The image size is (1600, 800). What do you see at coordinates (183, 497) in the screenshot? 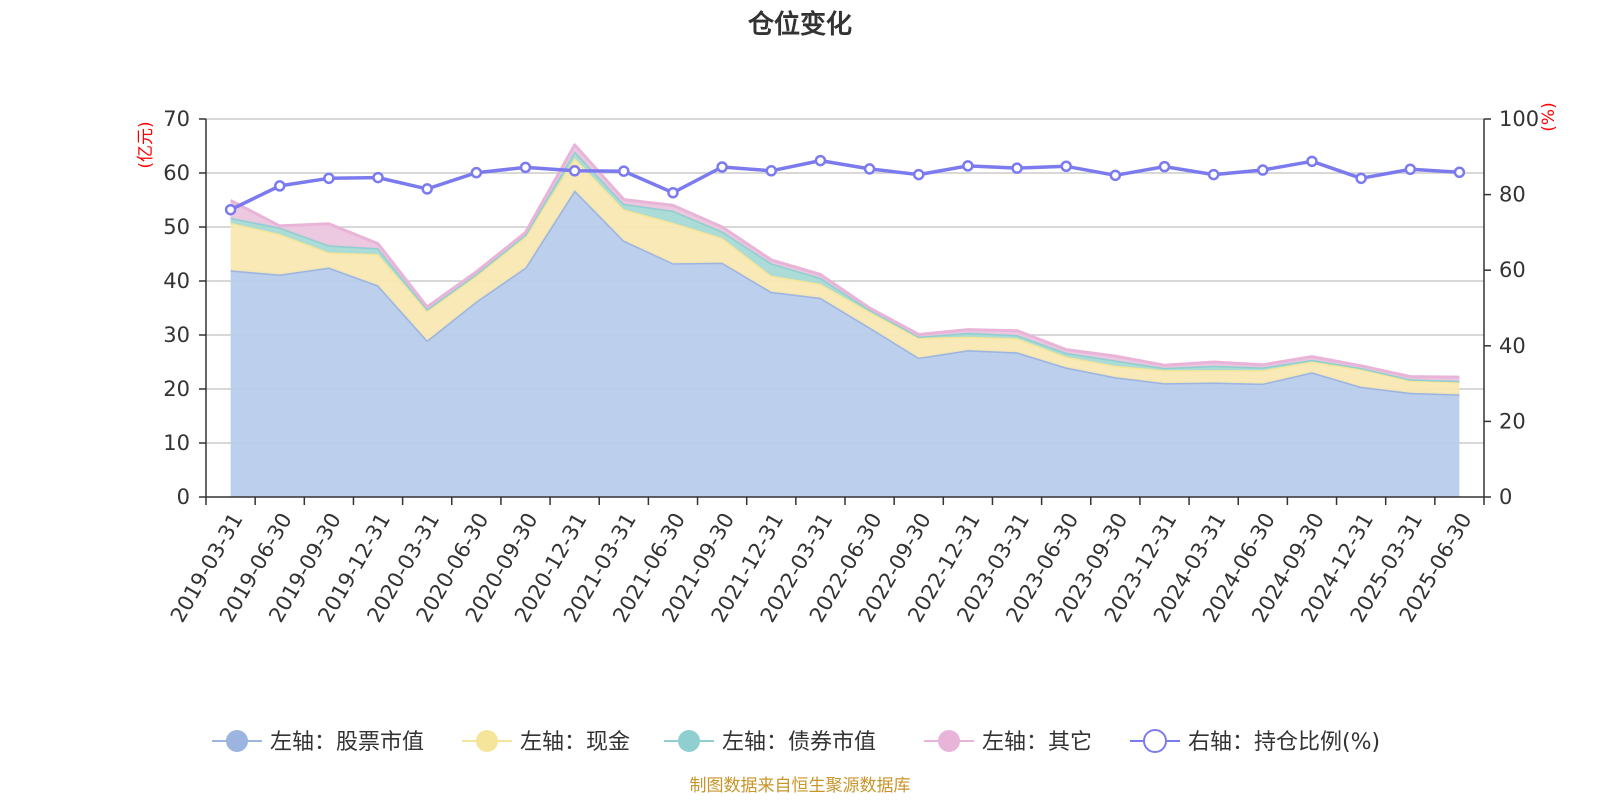
I see `left-tick-label: 0` at bounding box center [183, 497].